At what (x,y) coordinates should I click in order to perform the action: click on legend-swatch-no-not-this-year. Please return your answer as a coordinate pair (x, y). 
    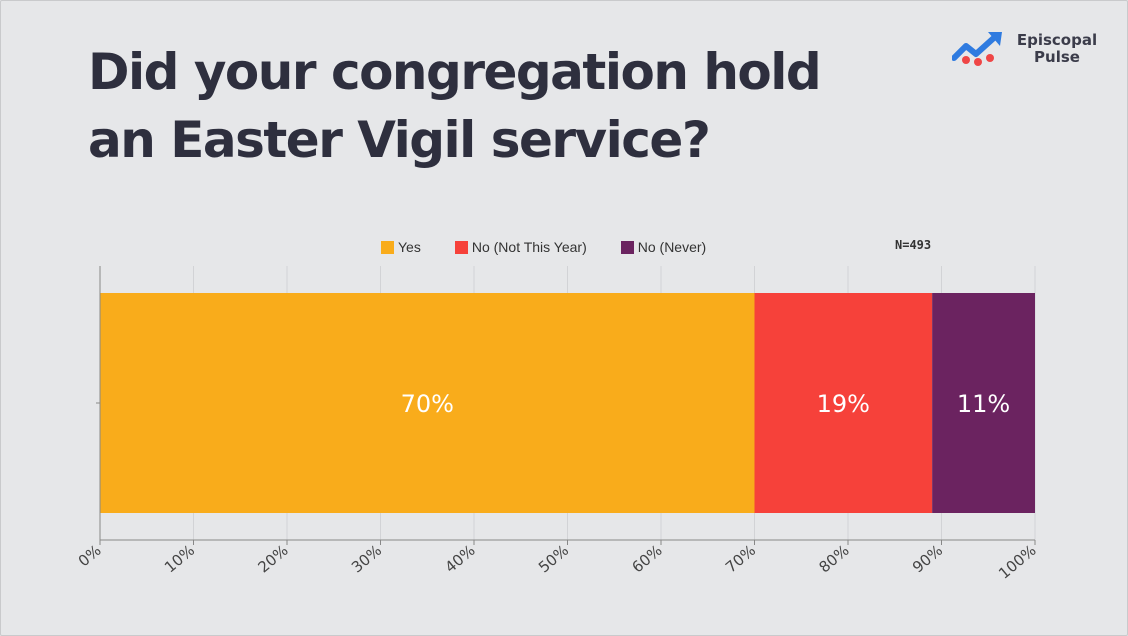
    Looking at the image, I should click on (461, 247).